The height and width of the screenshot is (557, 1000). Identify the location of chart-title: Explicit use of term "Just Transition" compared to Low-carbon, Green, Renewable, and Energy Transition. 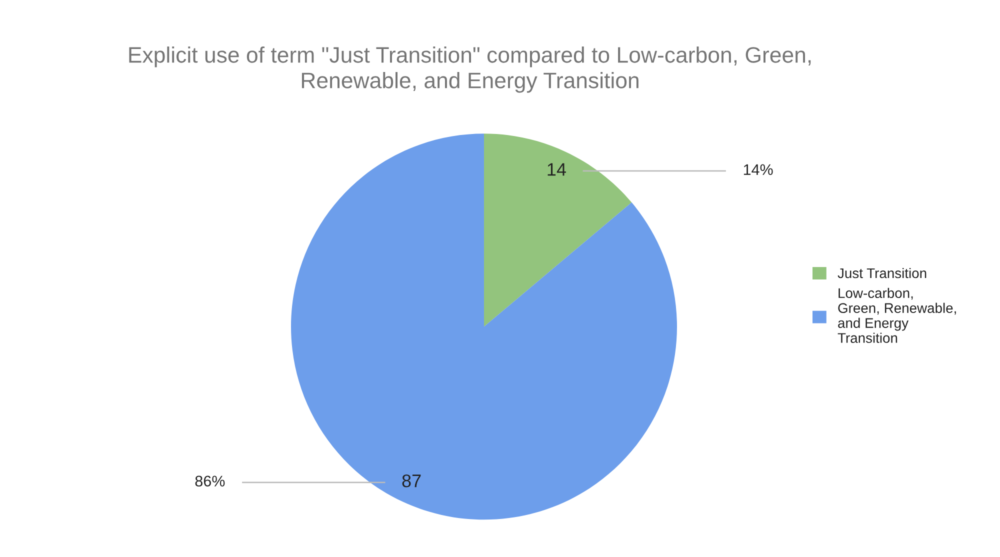
(470, 69).